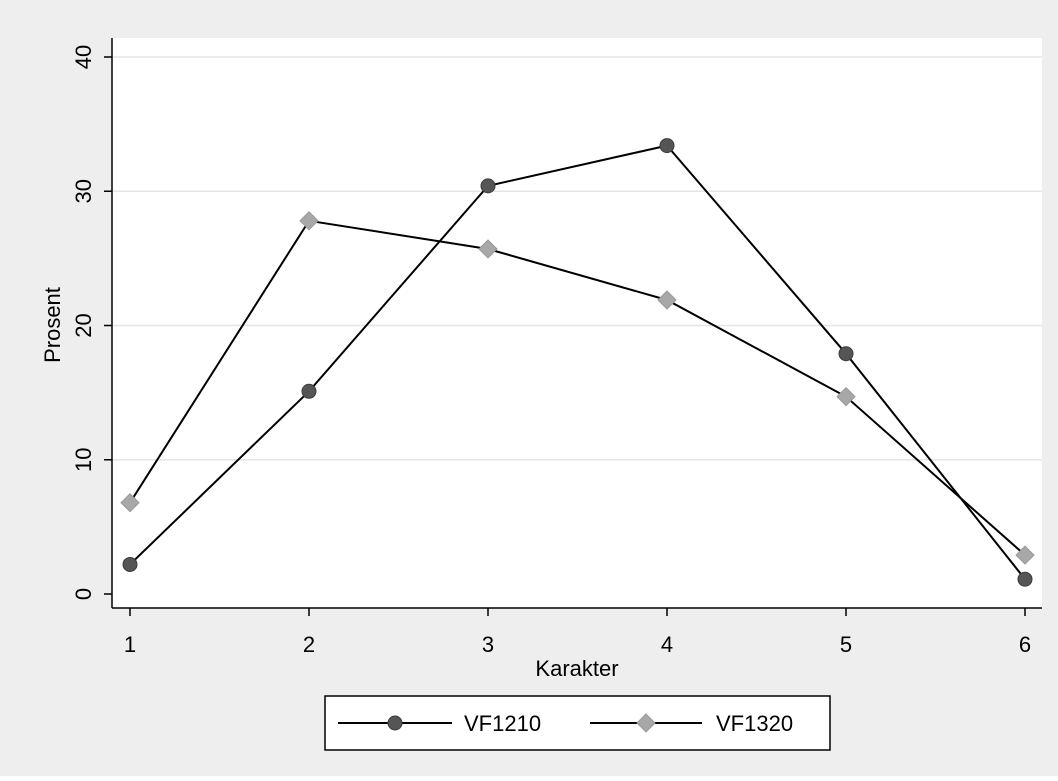 This screenshot has width=1058, height=781. I want to click on y-tick-label: 30, so click(83, 191).